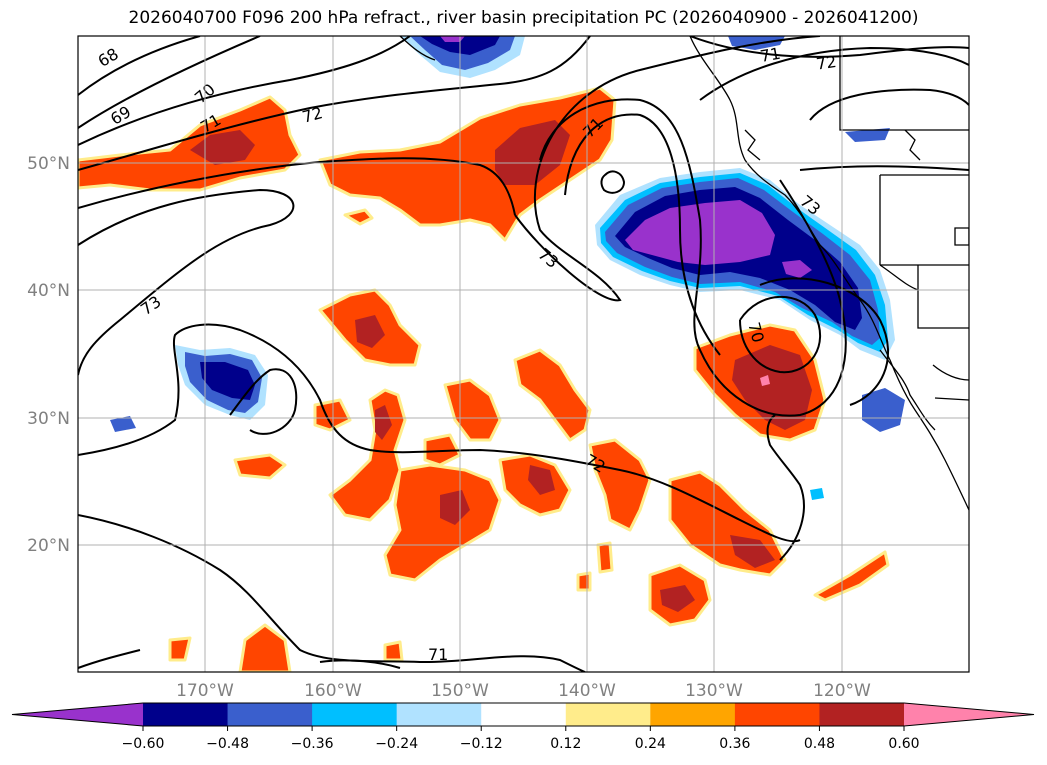 This screenshot has width=1047, height=765. What do you see at coordinates (48, 546) in the screenshot?
I see `lat-label-20n: 20°N` at bounding box center [48, 546].